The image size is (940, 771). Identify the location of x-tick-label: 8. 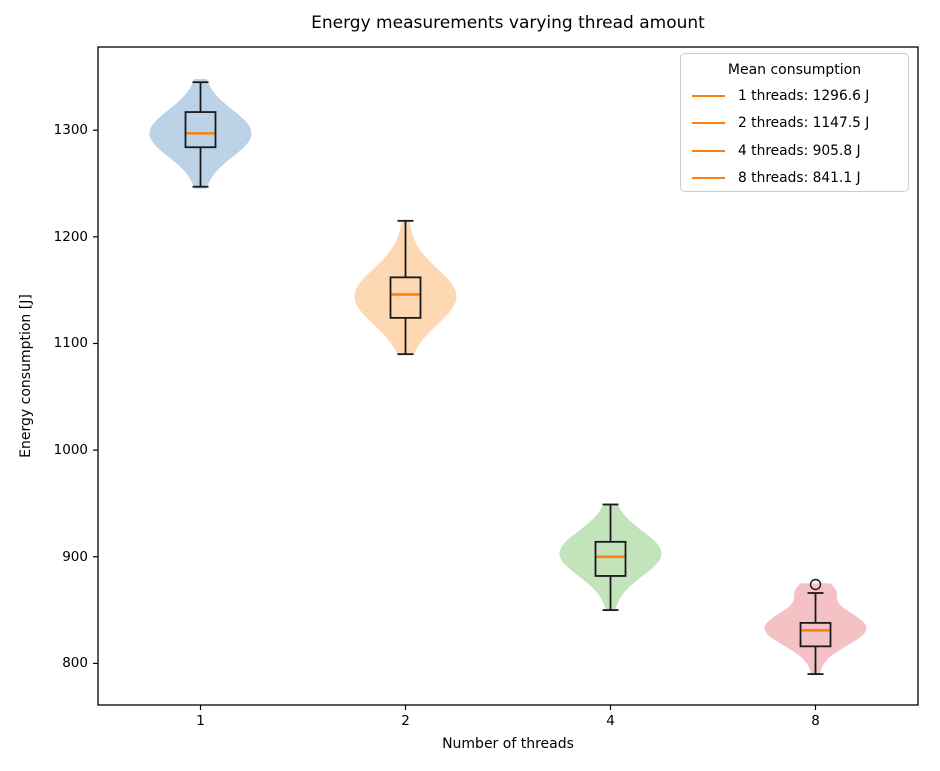
(815, 721).